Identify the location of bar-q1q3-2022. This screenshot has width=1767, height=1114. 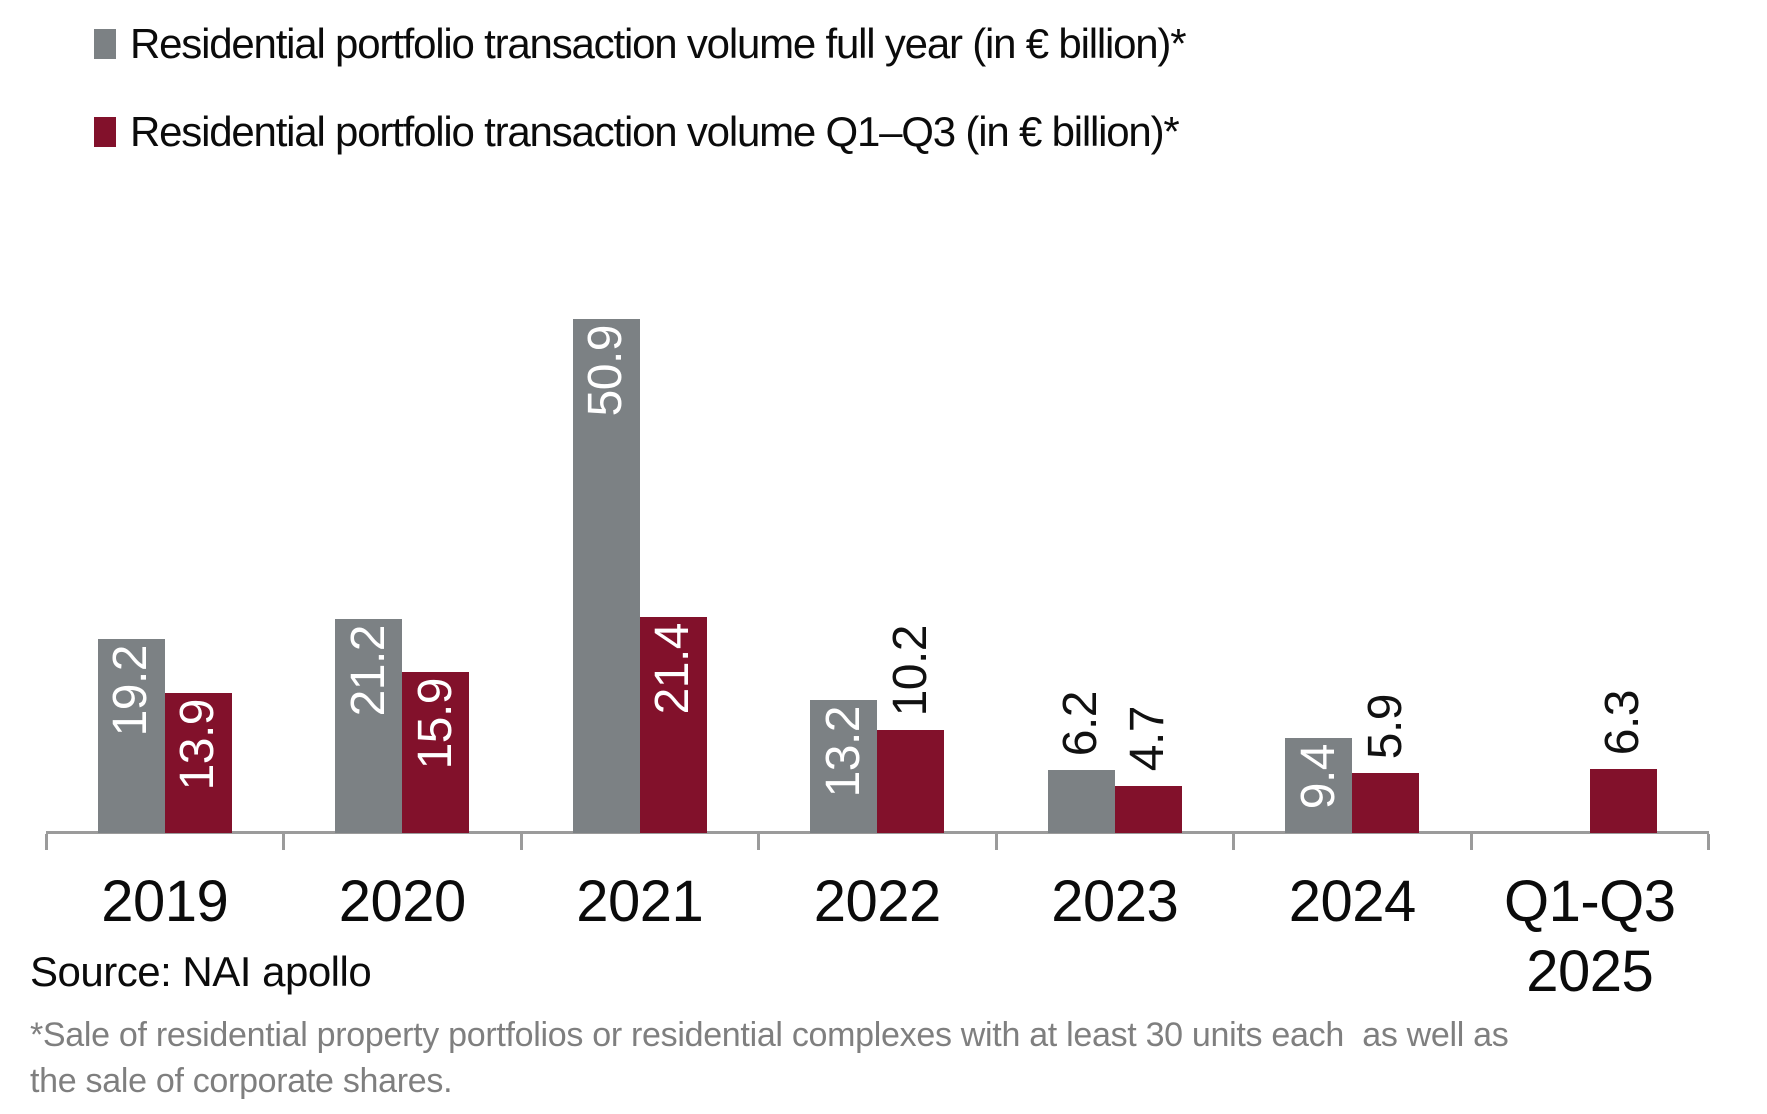
(911, 781).